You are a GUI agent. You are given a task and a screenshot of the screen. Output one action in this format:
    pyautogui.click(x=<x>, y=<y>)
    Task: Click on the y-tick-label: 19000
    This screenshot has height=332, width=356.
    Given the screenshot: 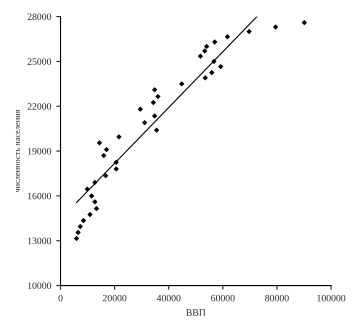 What is the action you would take?
    pyautogui.click(x=40, y=151)
    